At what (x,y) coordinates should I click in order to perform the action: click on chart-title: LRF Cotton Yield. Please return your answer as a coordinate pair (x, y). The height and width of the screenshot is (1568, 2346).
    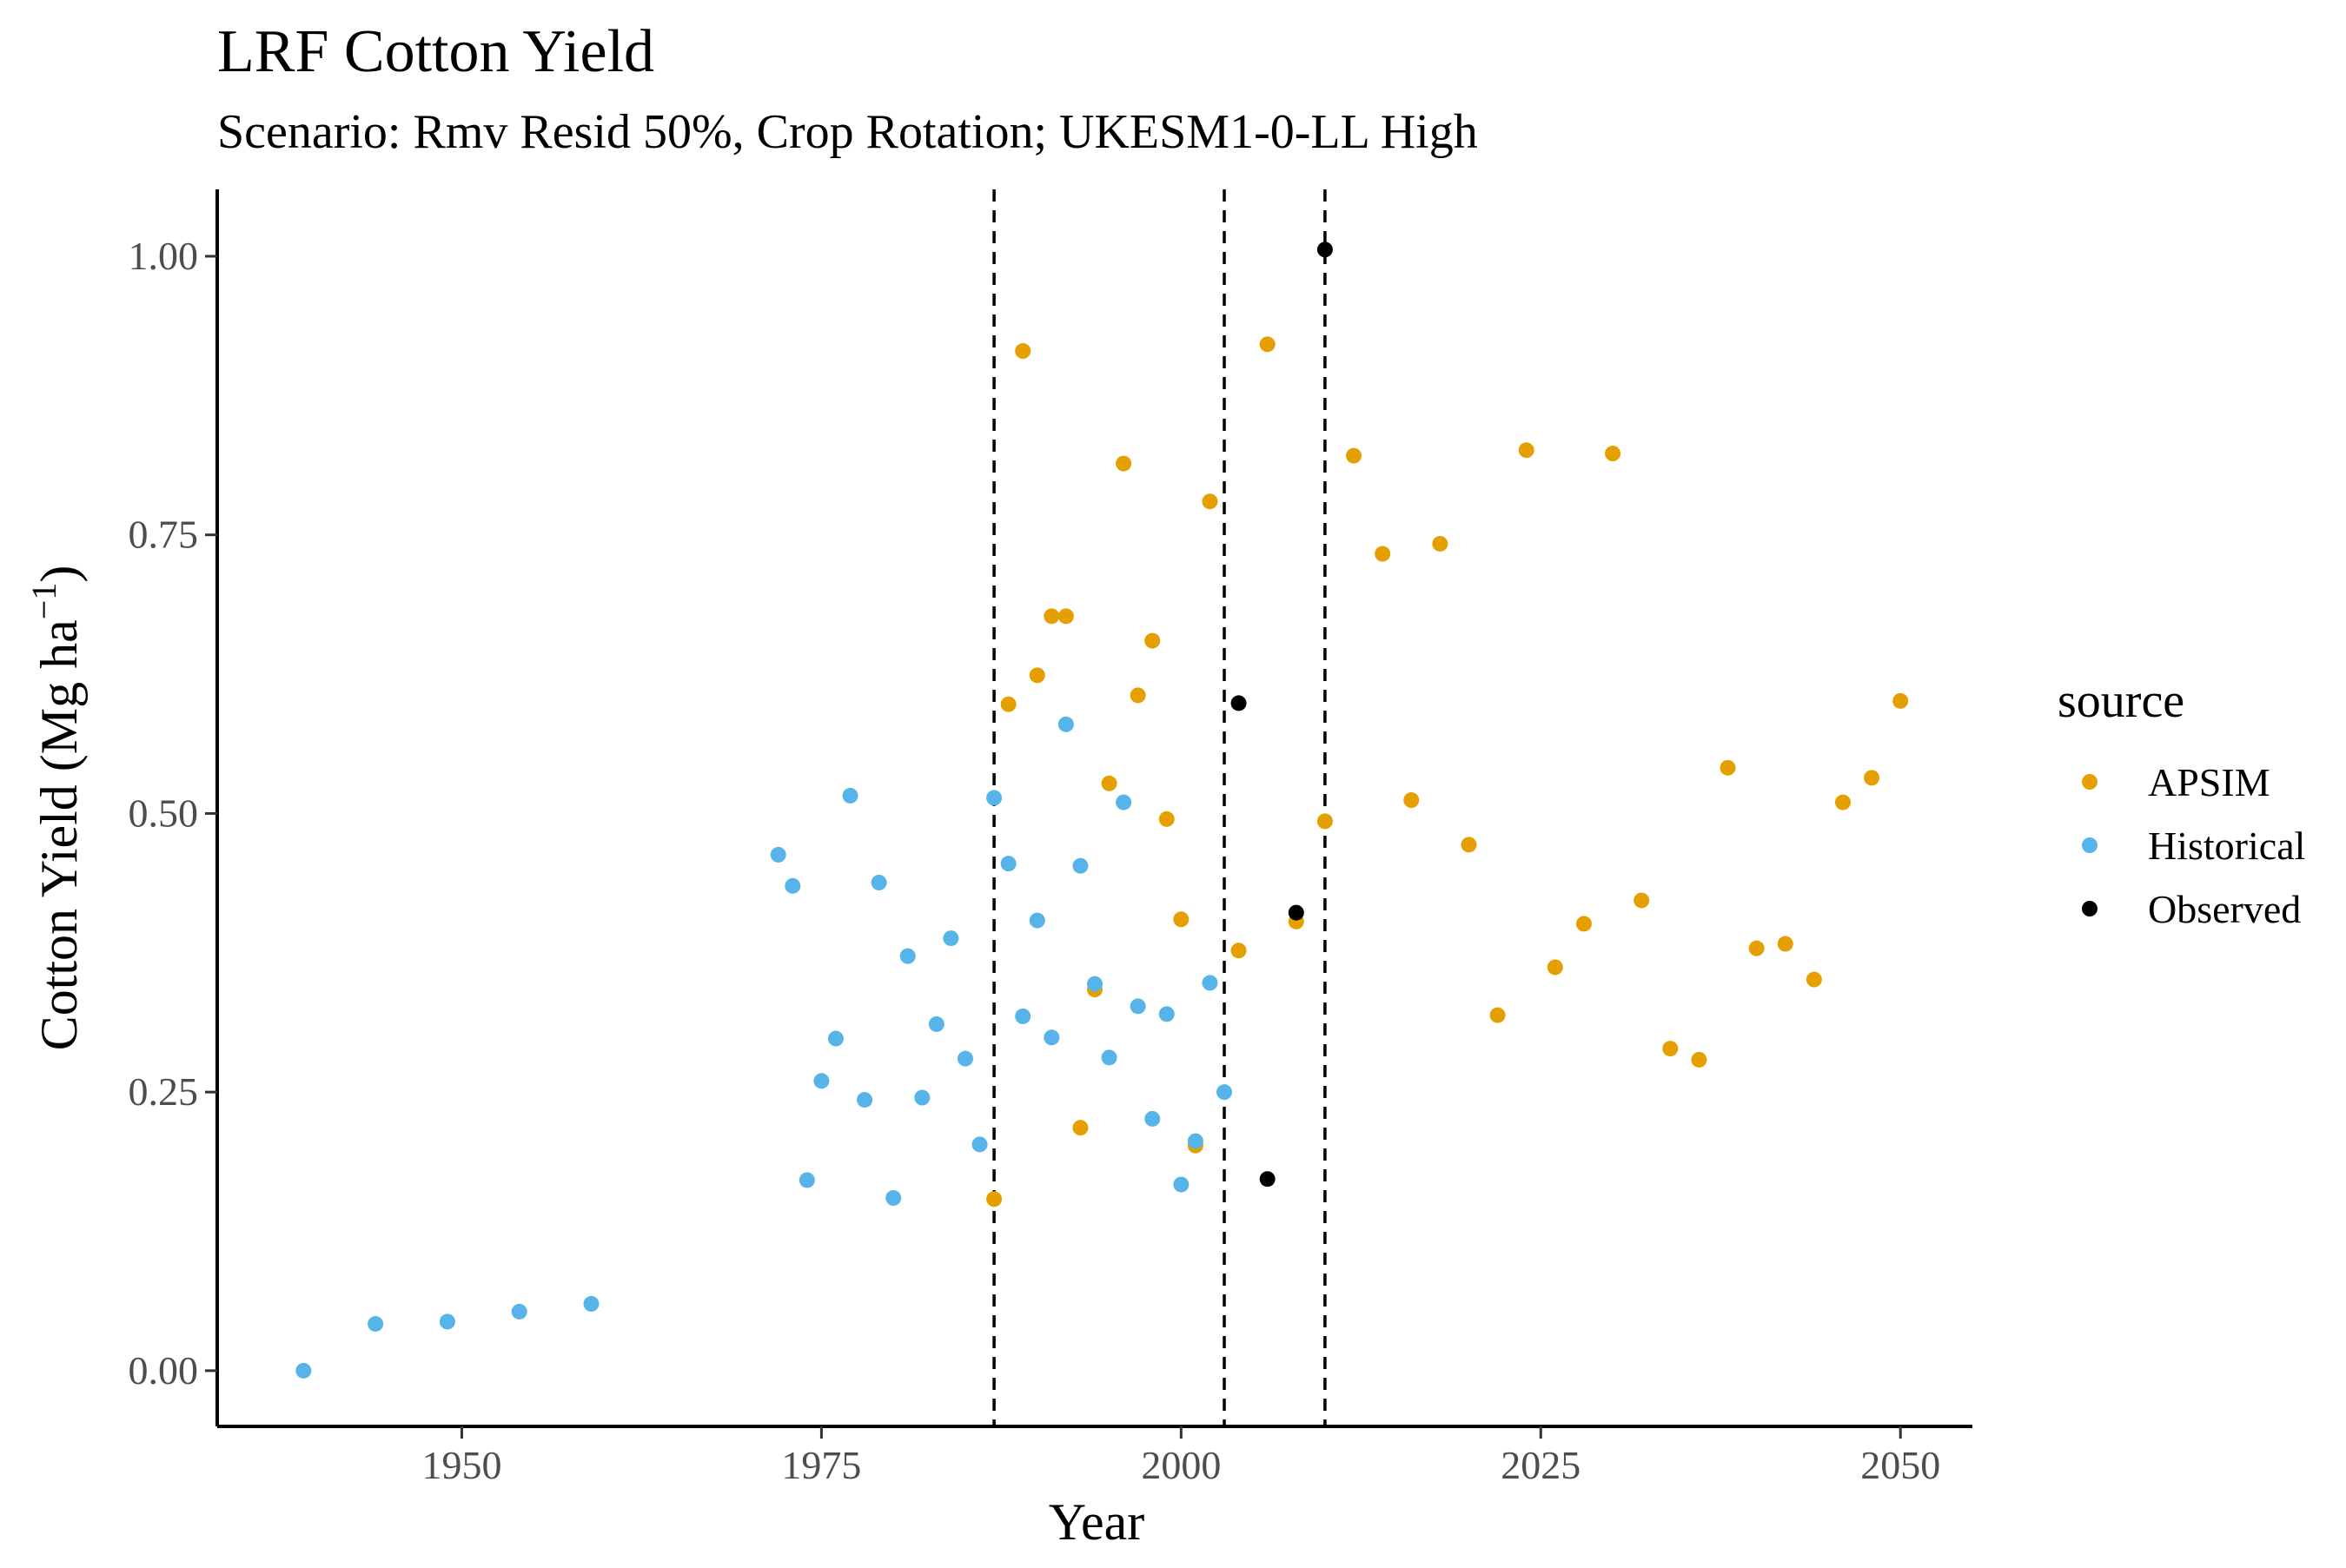
    Looking at the image, I should click on (436, 51).